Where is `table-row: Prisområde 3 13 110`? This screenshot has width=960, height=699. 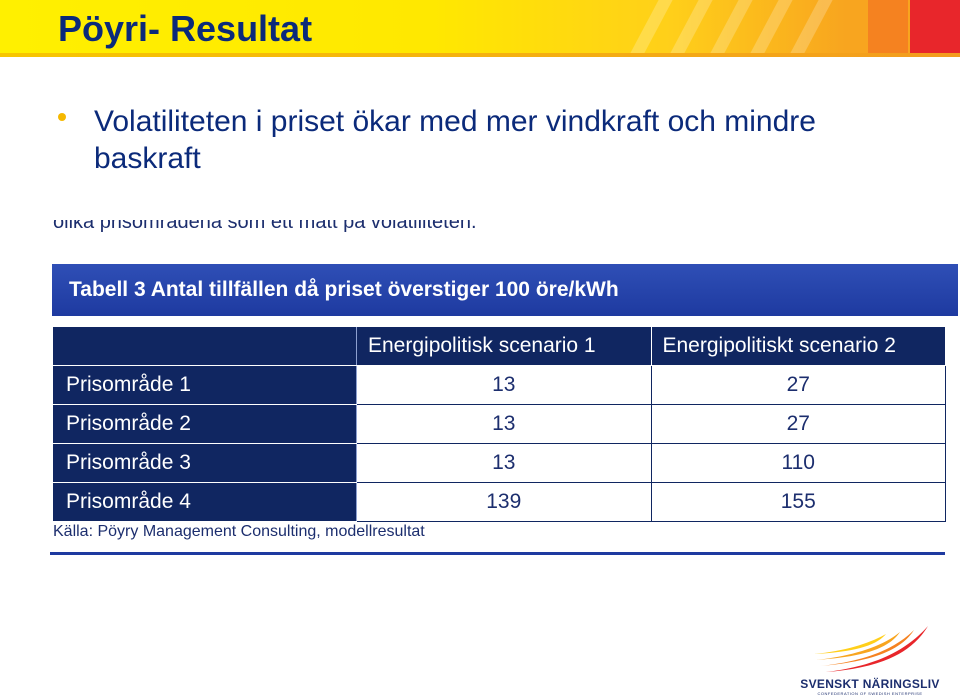 table-row: Prisområde 3 13 110 is located at coordinates (499, 463).